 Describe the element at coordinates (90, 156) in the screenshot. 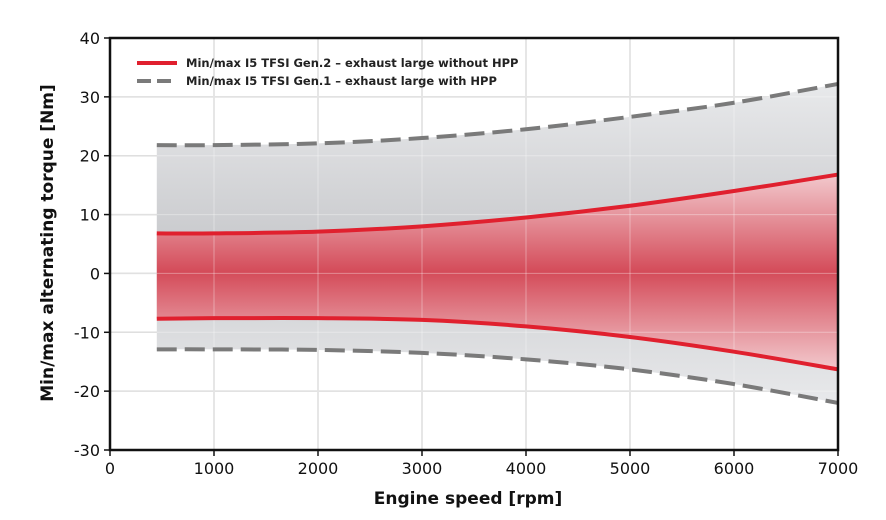

I see `y-tick-label: 20` at that location.